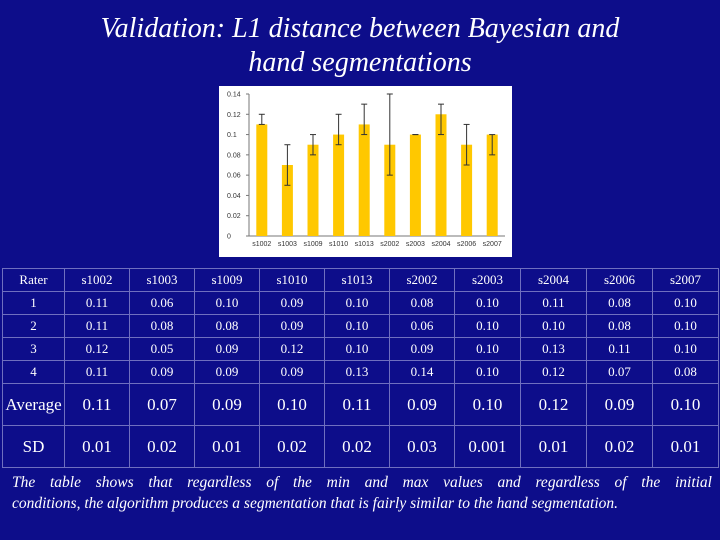  What do you see at coordinates (422, 280) in the screenshot?
I see `value-cell: s2002` at bounding box center [422, 280].